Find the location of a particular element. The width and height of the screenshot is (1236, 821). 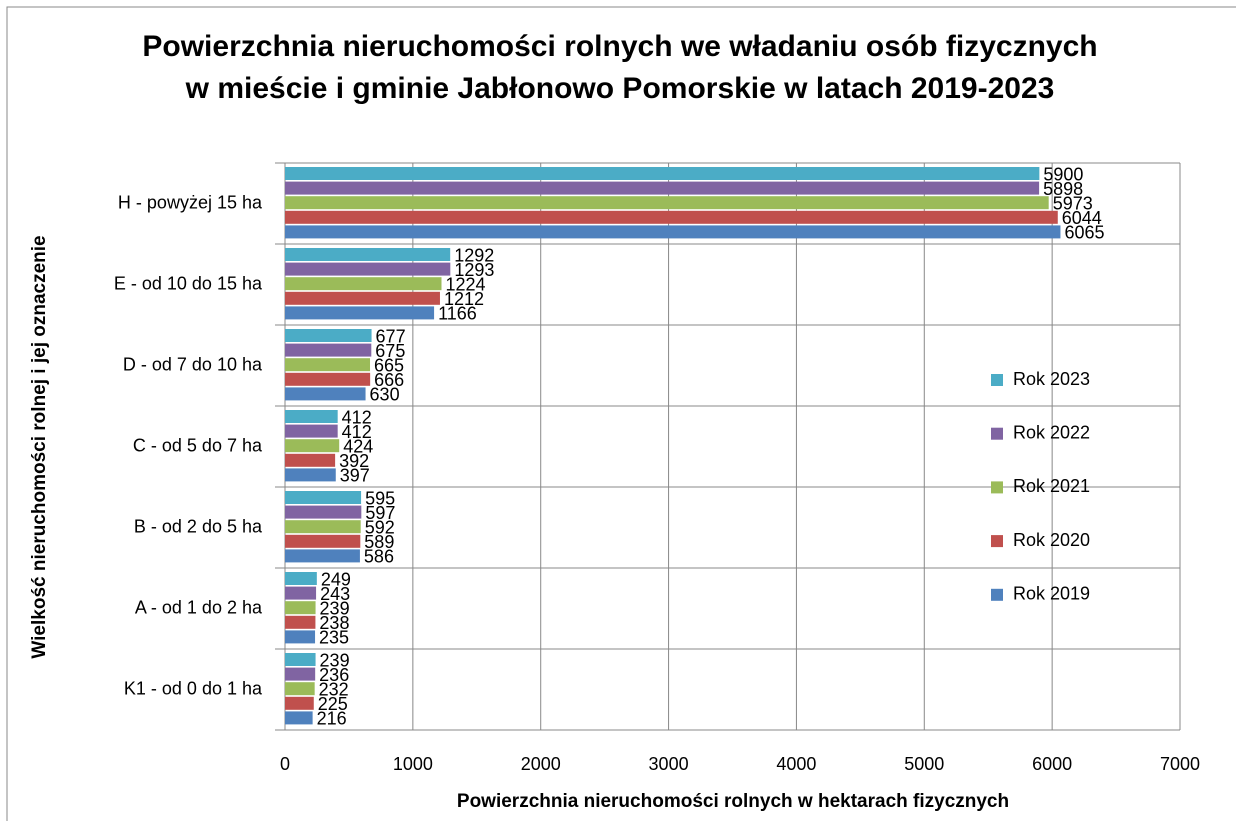

y-tick-label: E - od 10 do 15 ha is located at coordinates (188, 283).